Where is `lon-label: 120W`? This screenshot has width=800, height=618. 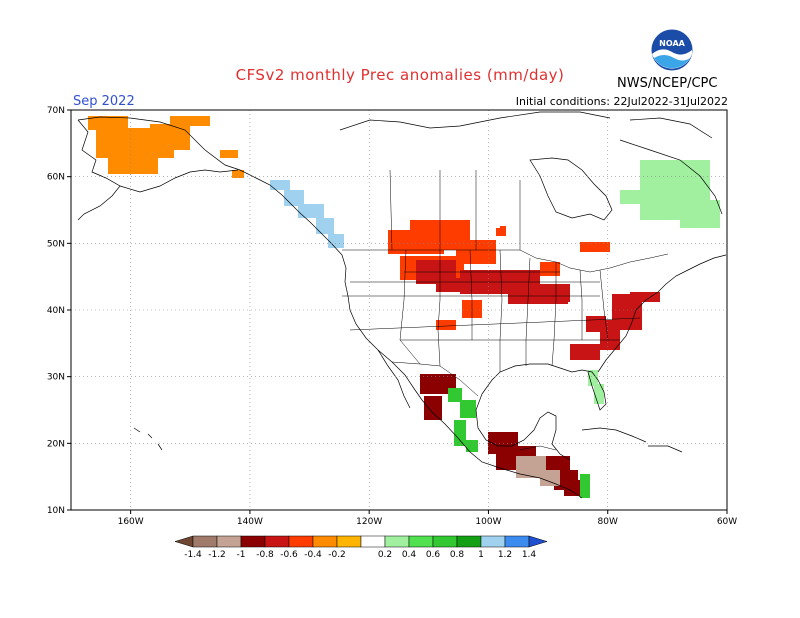 lon-label: 120W is located at coordinates (369, 522).